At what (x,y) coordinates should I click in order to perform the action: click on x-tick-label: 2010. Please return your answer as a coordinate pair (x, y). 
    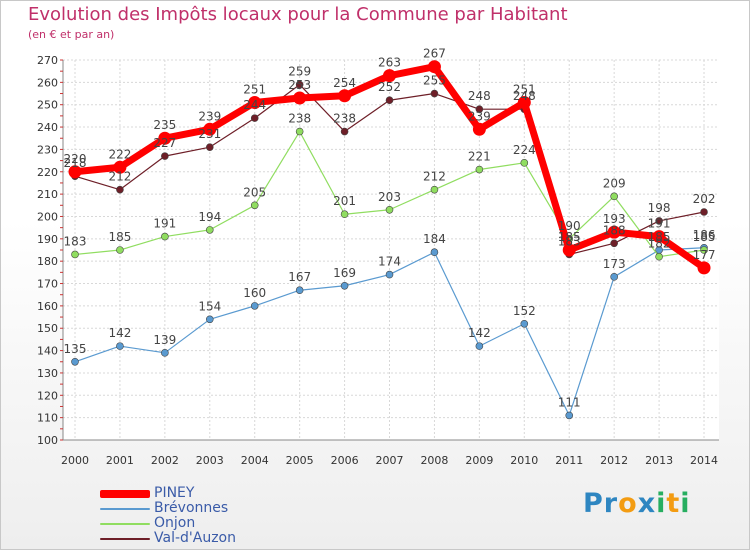
    Looking at the image, I should click on (524, 460).